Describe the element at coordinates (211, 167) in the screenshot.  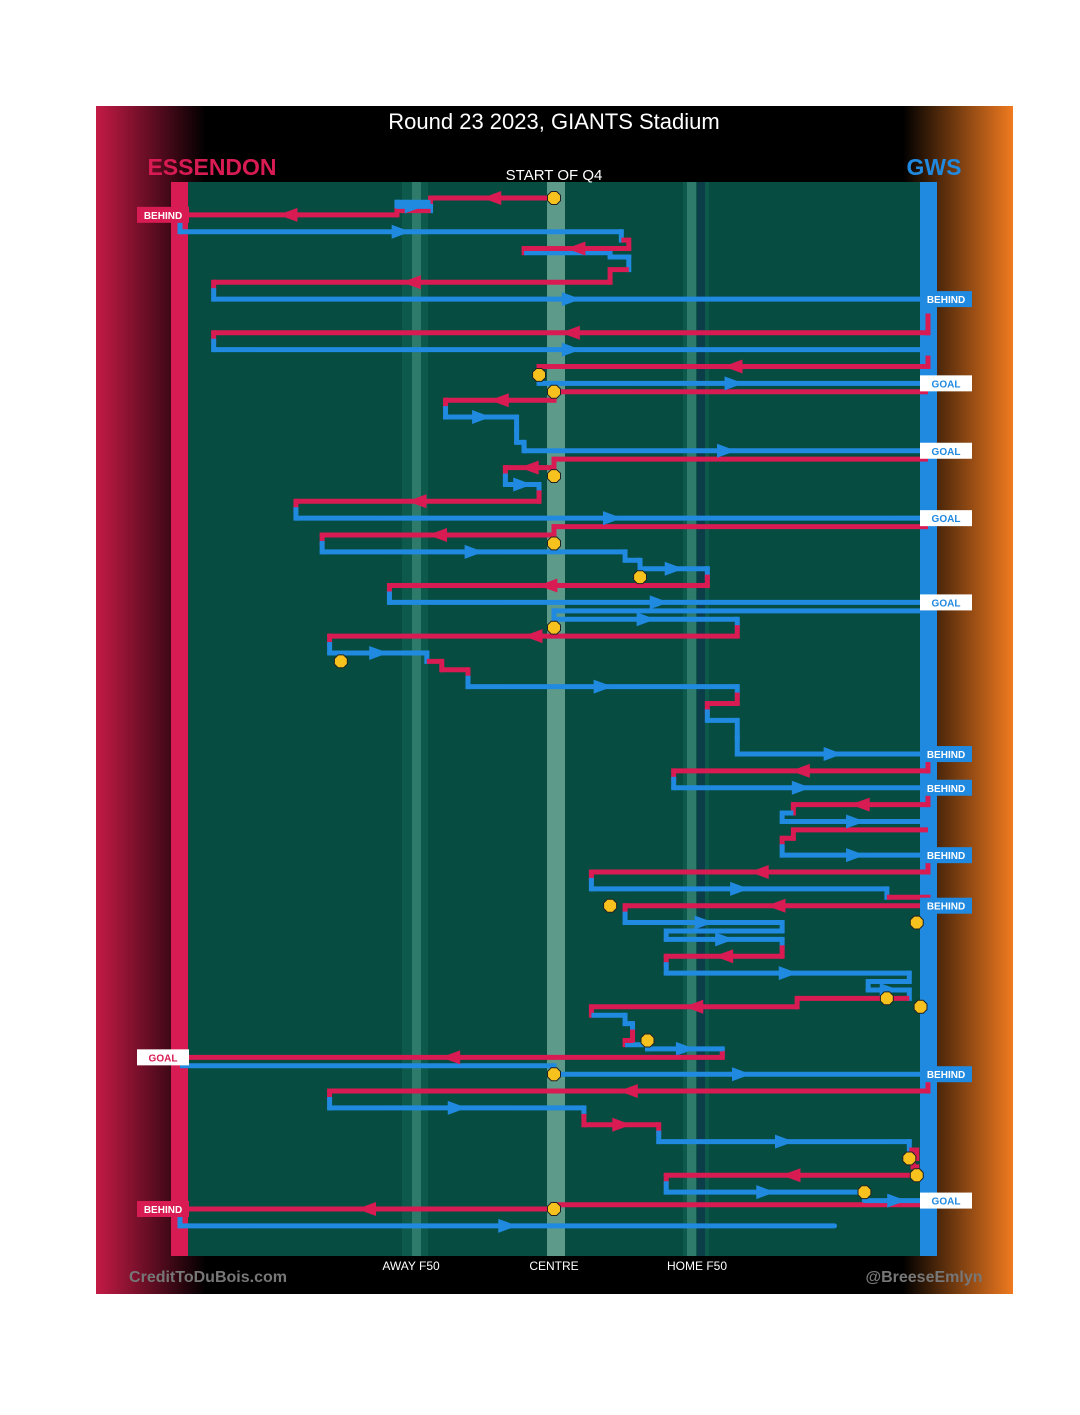
I see `team-left-name: ESSENDON` at that location.